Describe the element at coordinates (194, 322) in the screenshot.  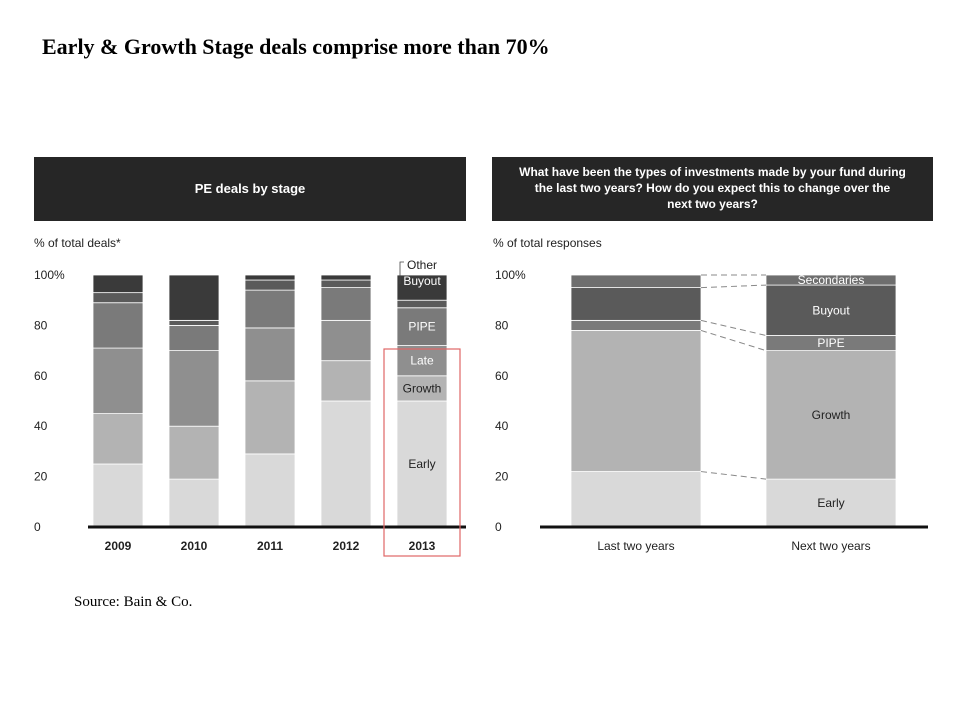
I see `bar-segment-buyout-2010` at that location.